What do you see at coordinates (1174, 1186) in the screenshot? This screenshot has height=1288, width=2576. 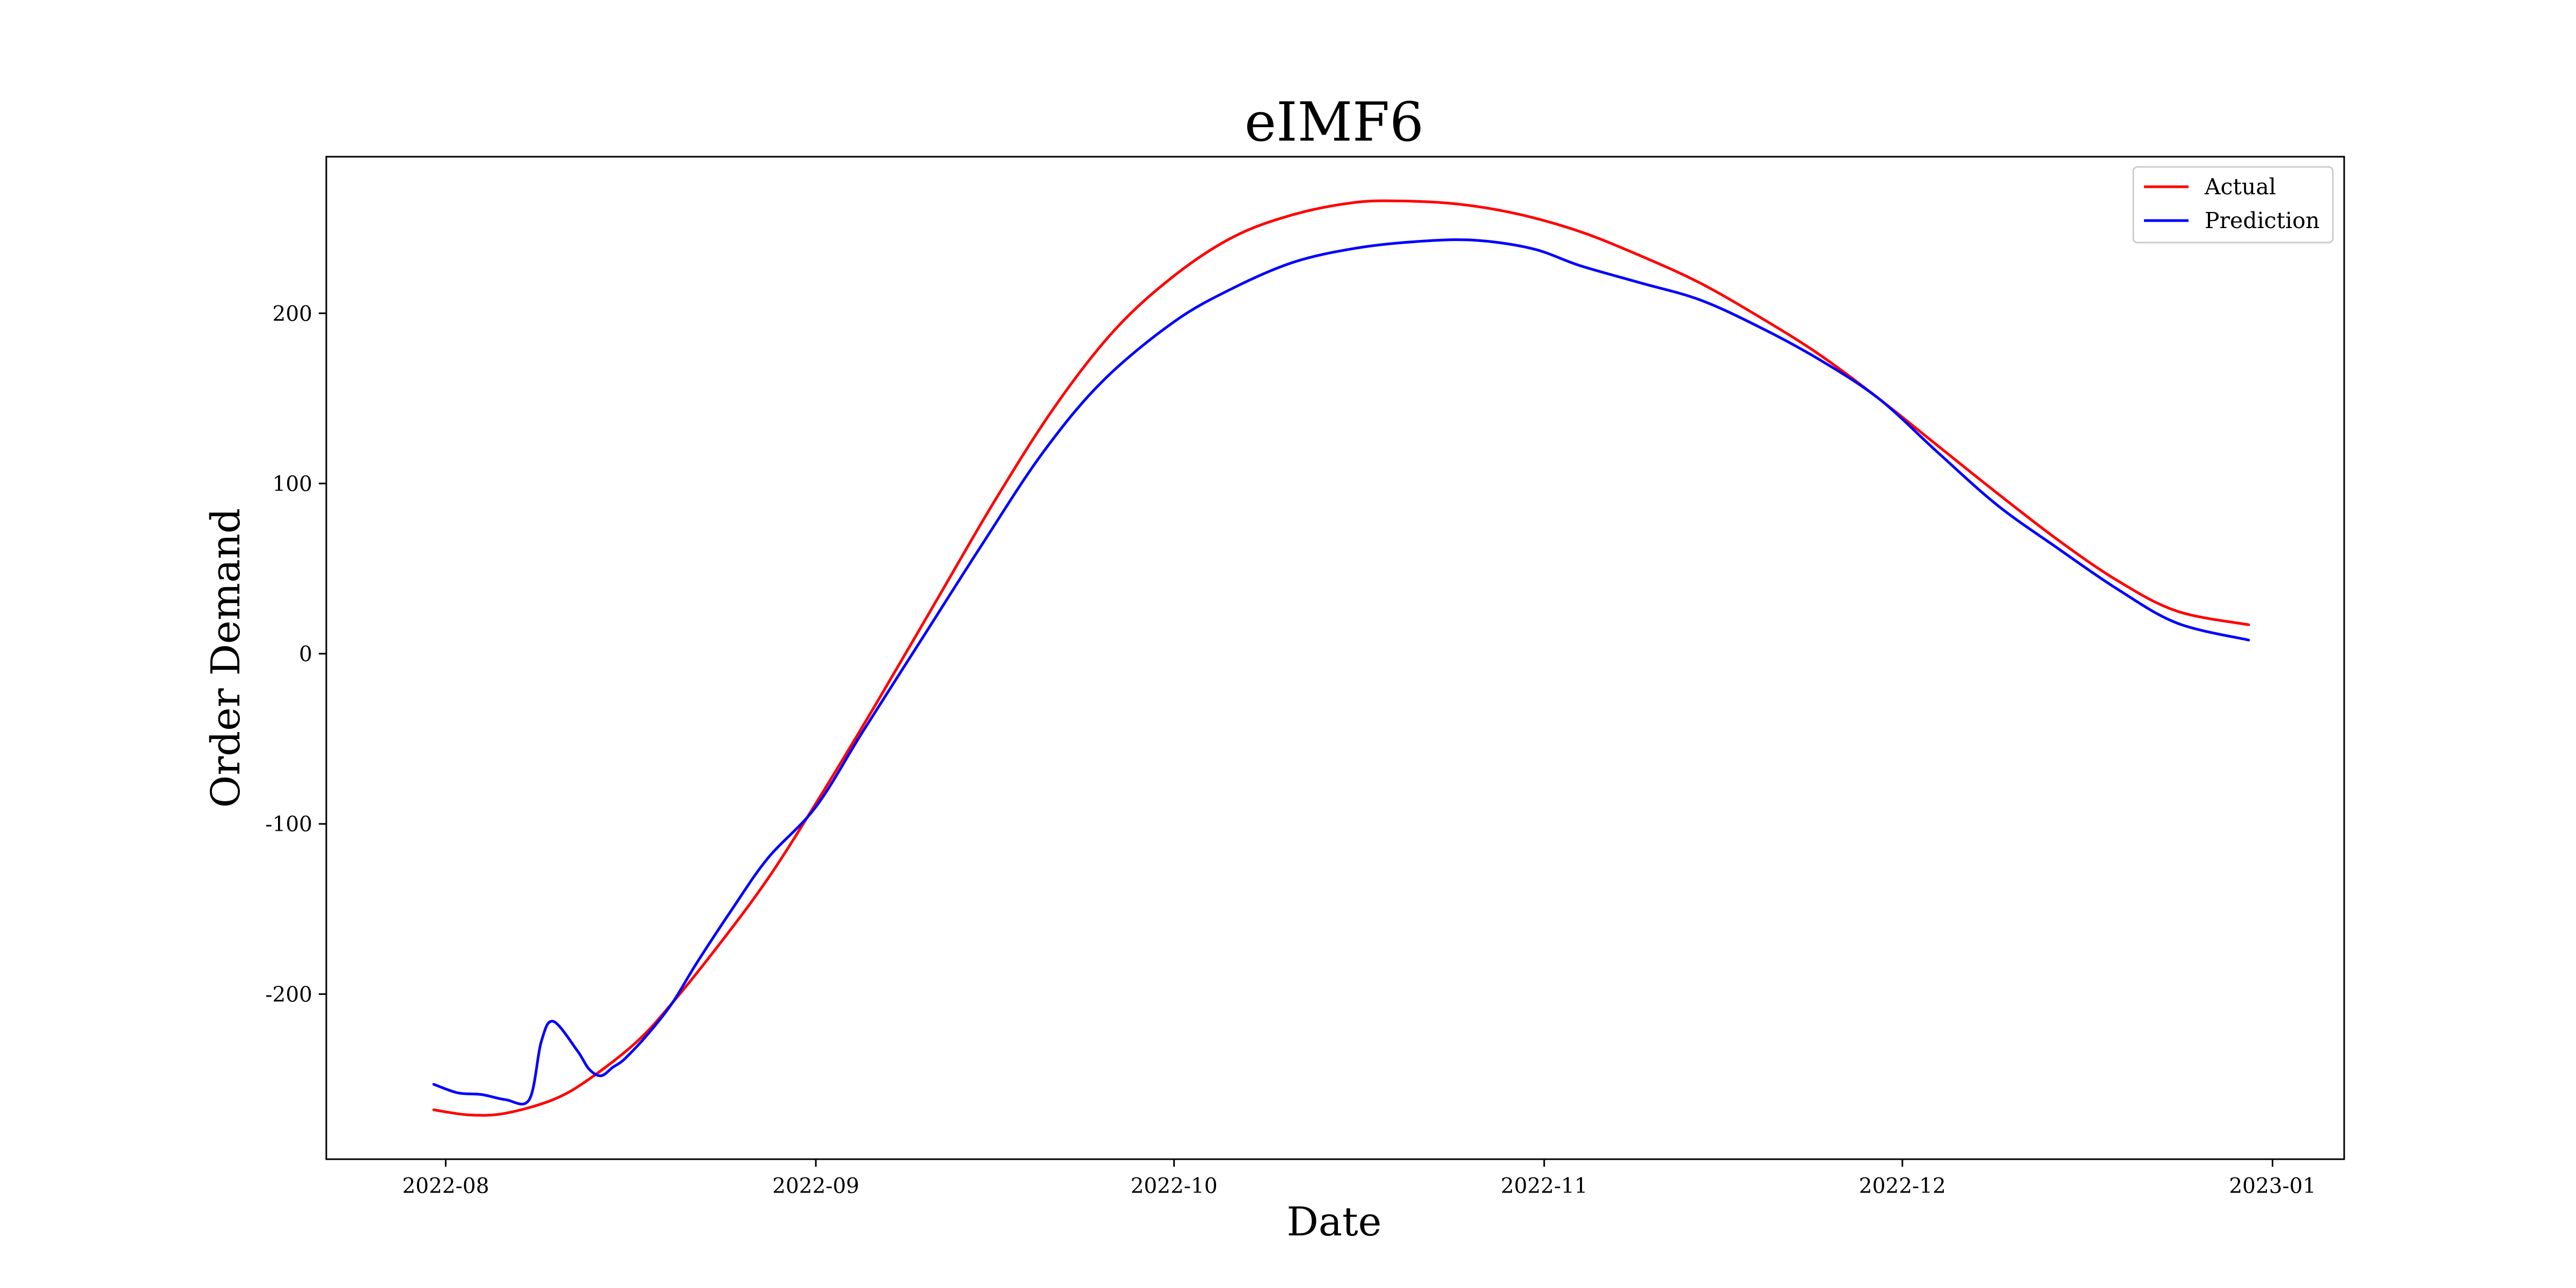 I see `x-tick-label: 2022-10` at bounding box center [1174, 1186].